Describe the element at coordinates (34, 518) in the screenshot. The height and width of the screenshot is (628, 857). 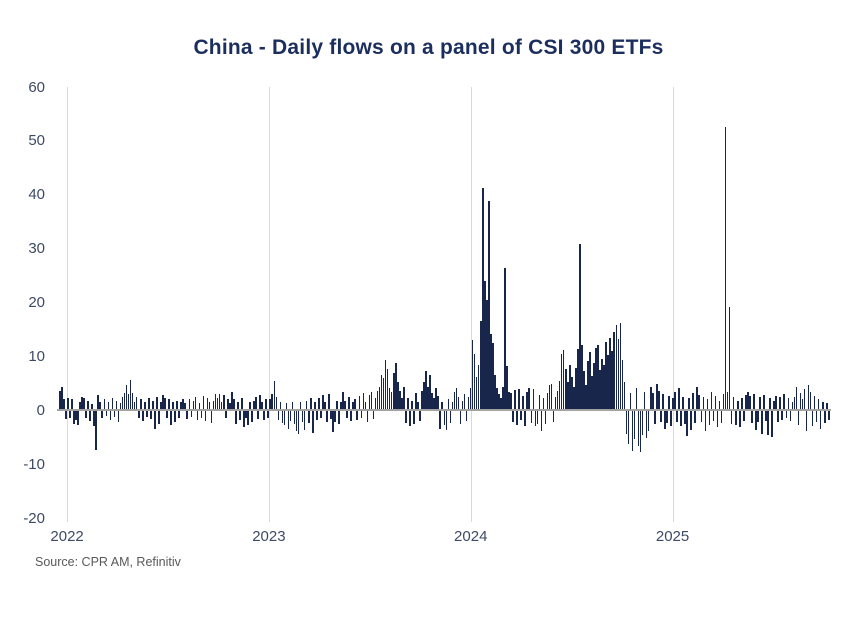
I see `y-axis-tick-label: -20` at that location.